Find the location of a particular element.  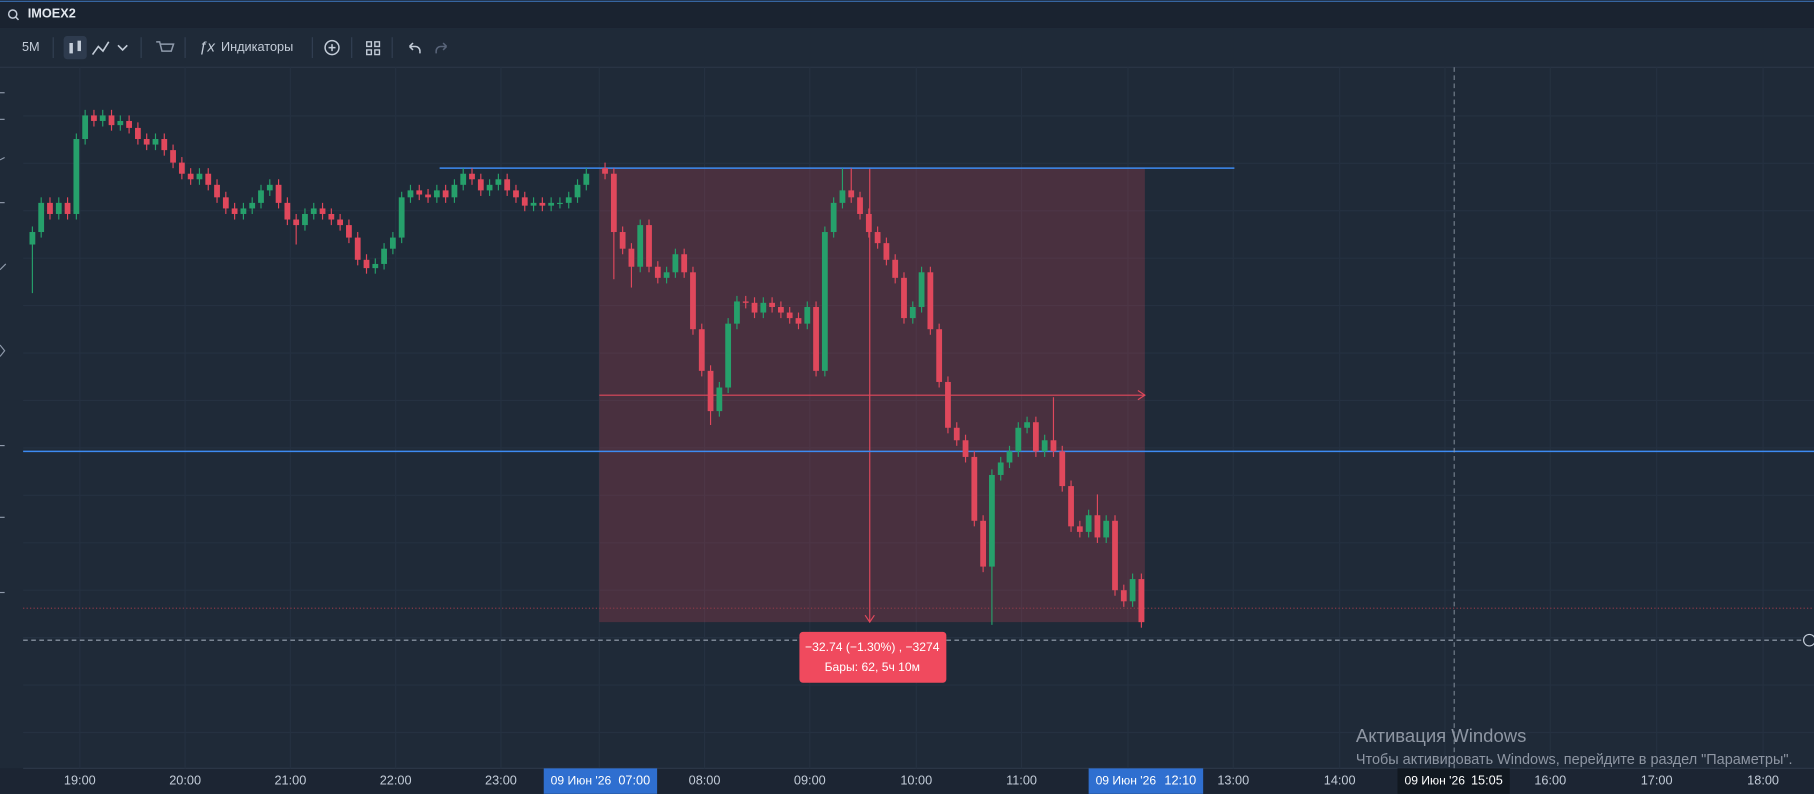

time-tag is located at coordinates (600, 781).